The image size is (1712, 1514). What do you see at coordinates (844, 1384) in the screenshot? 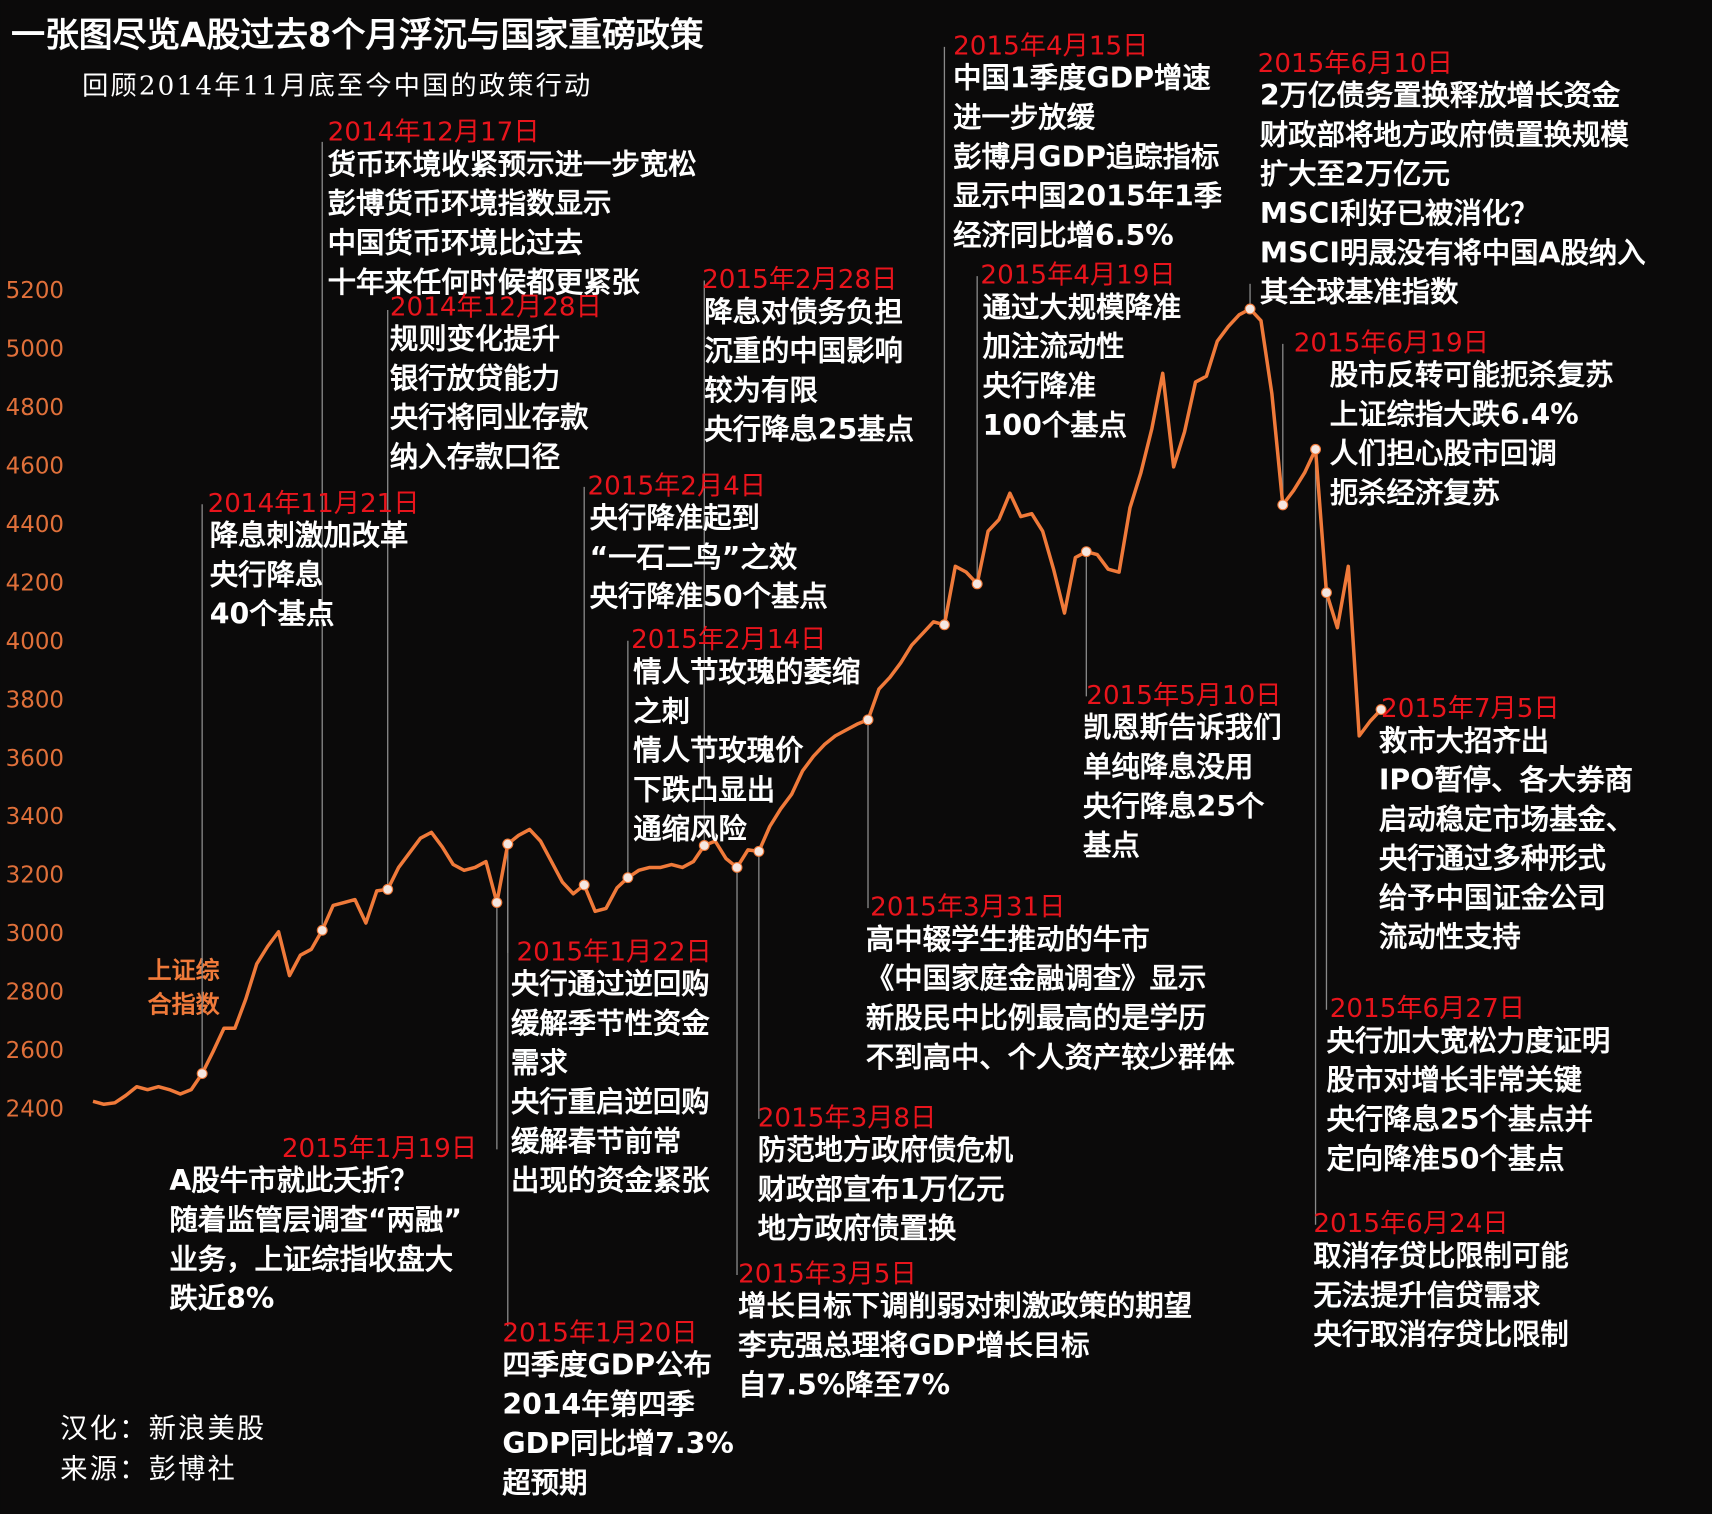
I see `annotation-text: 自7.5%降至7%` at bounding box center [844, 1384].